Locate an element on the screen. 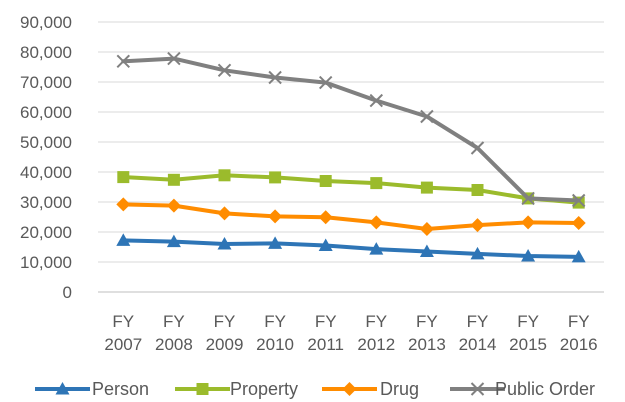  series-person is located at coordinates (351, 248).